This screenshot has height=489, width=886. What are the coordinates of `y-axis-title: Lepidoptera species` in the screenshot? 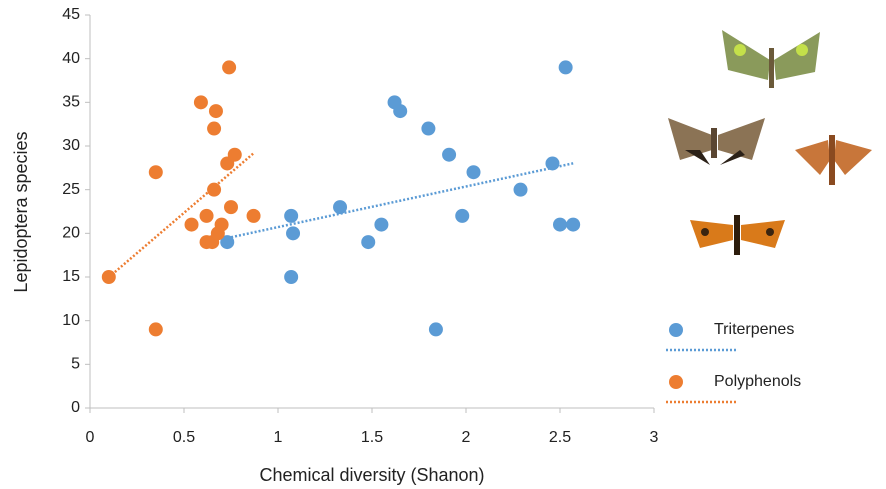 It's located at (21, 211).